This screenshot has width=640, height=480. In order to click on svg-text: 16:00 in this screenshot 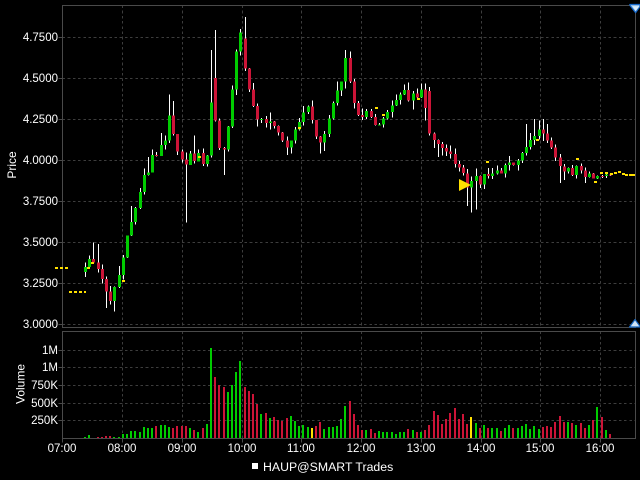, I will do `click(600, 449)`.